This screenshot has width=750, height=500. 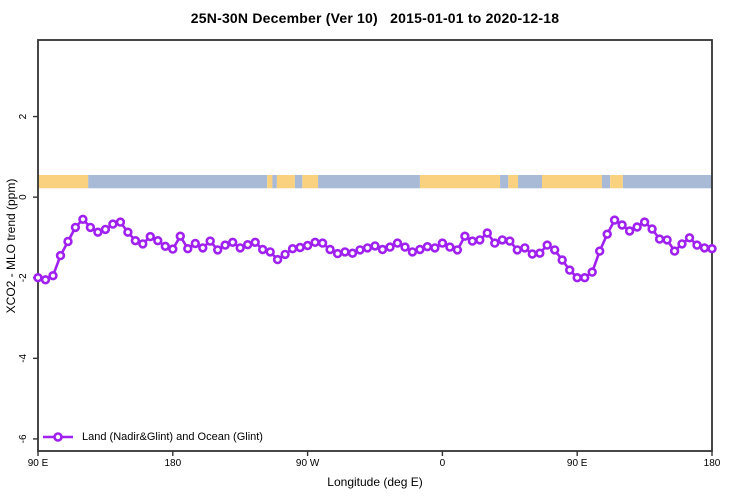 I want to click on legend-marker, so click(x=58, y=436).